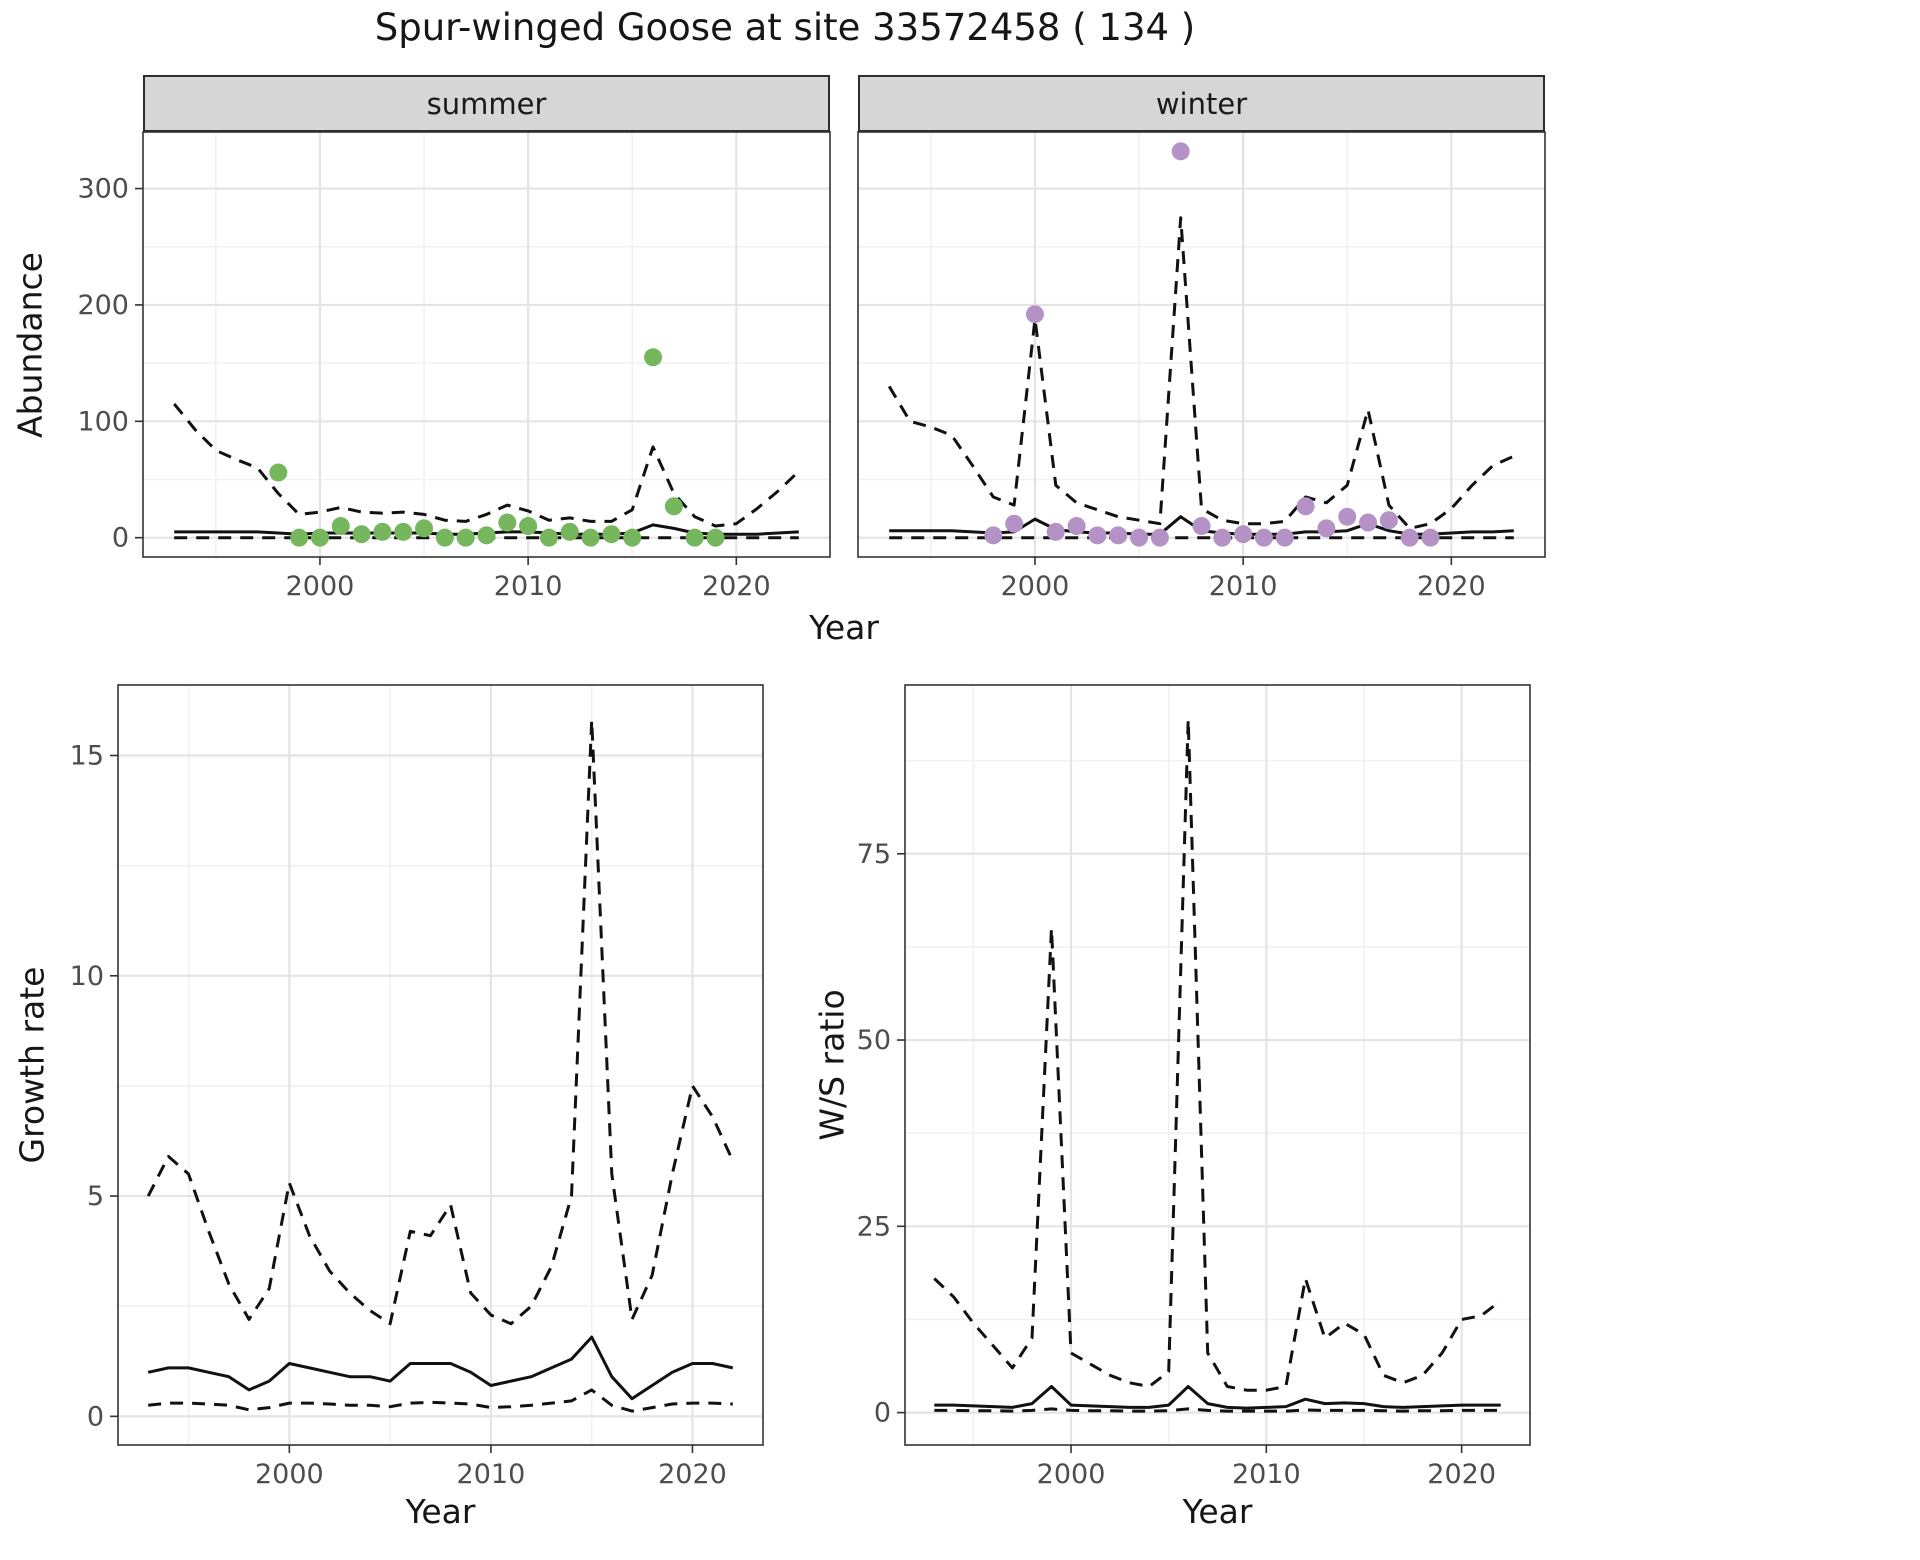 The image size is (1920, 1560). Describe the element at coordinates (874, 1040) in the screenshot. I see `svg-text: 50` at that location.